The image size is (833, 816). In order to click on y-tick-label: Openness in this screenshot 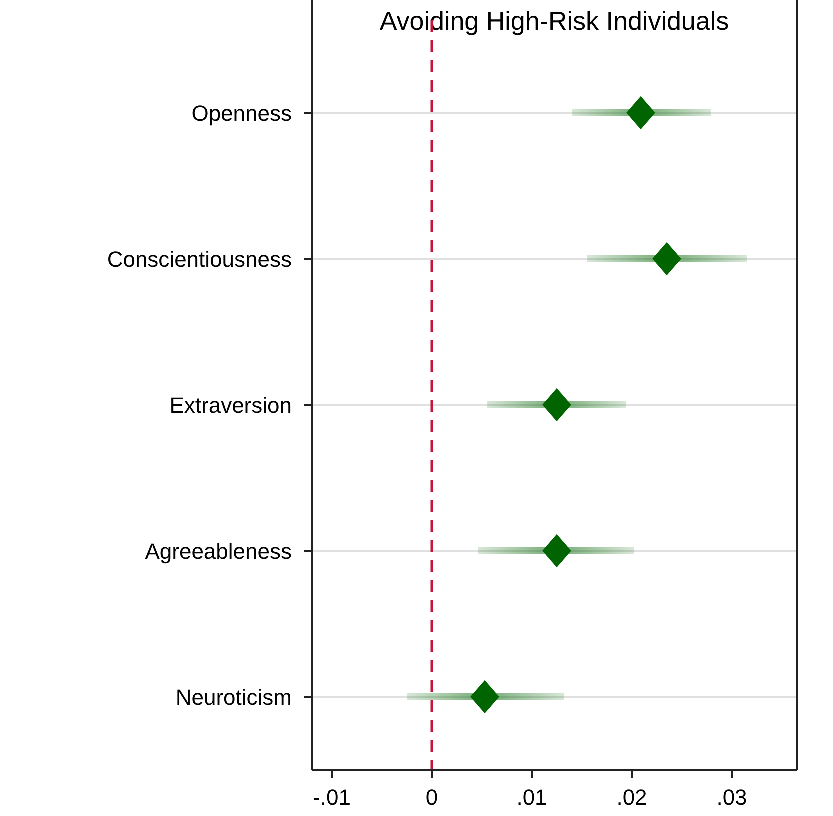, I will do `click(242, 113)`.